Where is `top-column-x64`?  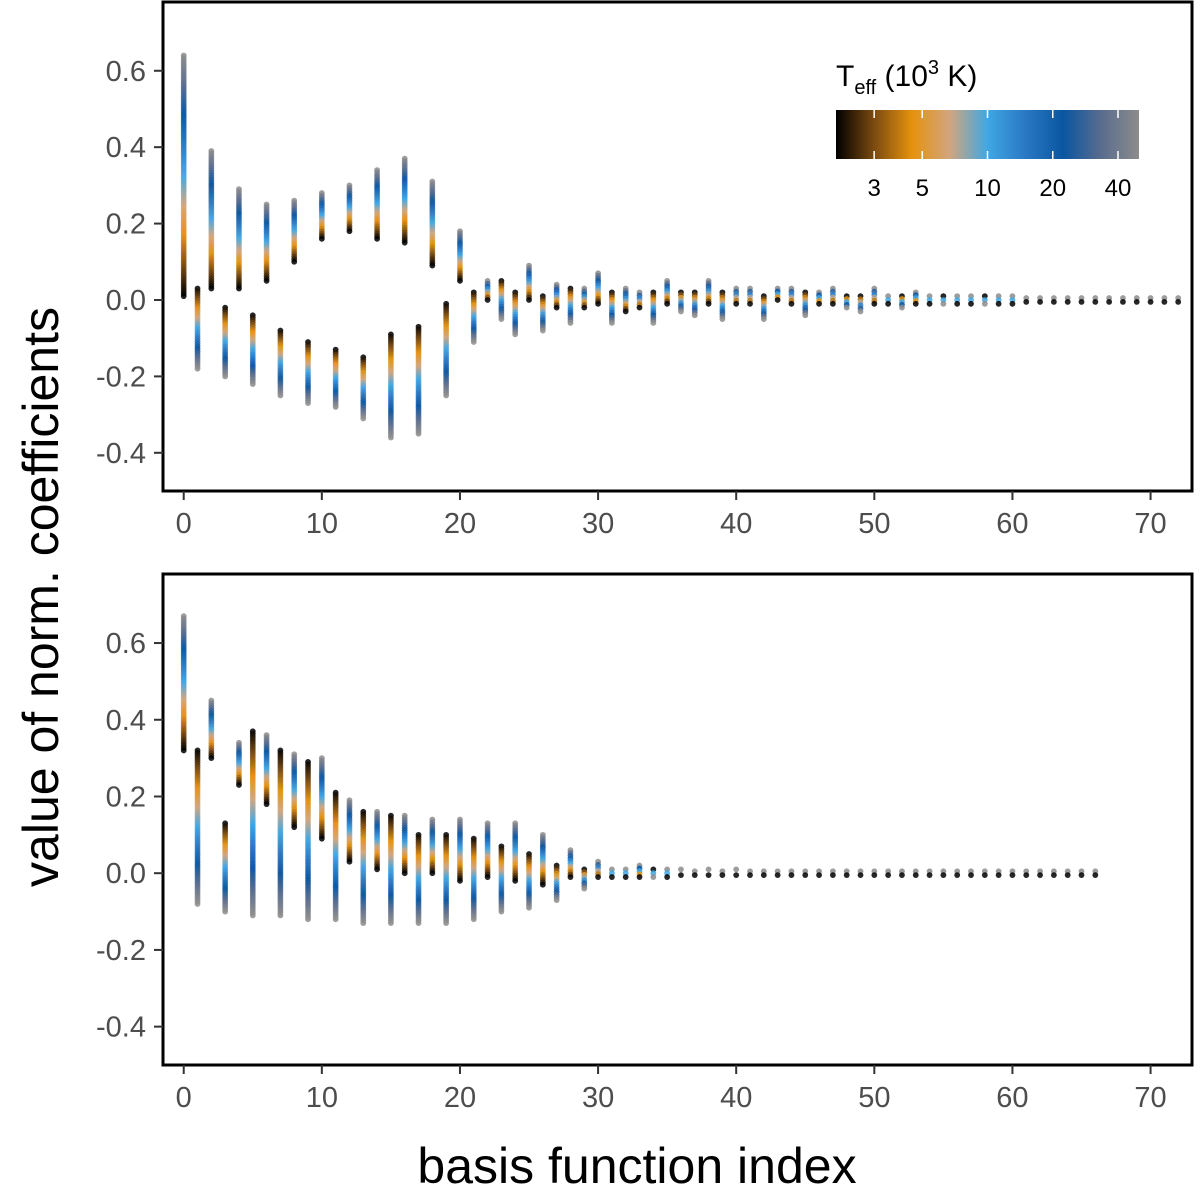 top-column-x64 is located at coordinates (1067, 300).